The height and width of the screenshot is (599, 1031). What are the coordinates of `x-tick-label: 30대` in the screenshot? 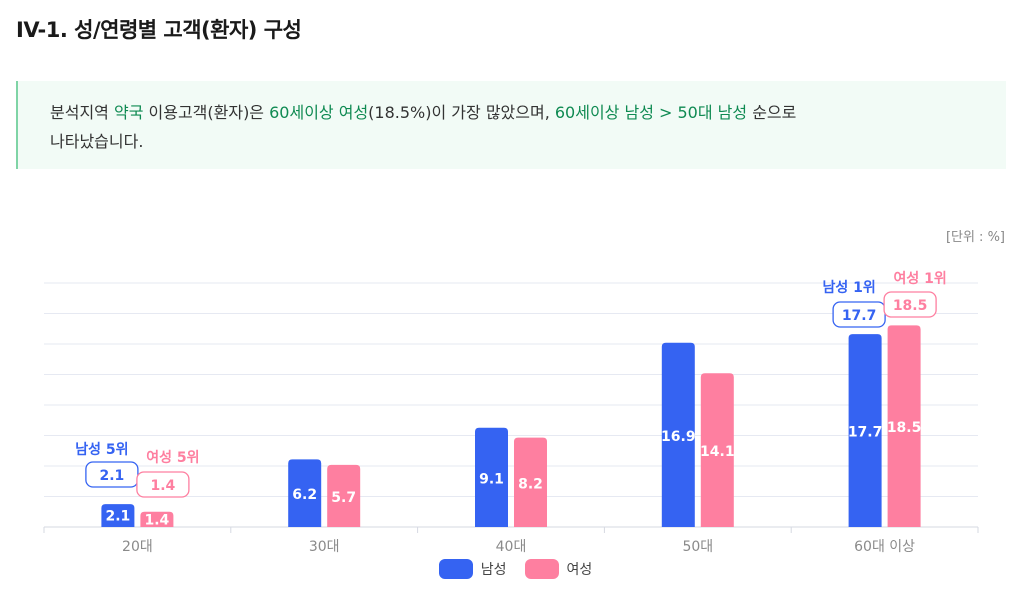 It's located at (324, 547).